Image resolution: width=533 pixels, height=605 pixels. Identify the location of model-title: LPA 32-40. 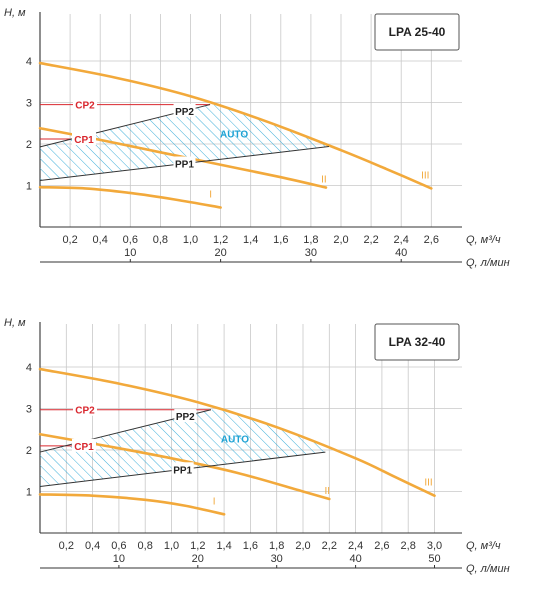
(417, 342).